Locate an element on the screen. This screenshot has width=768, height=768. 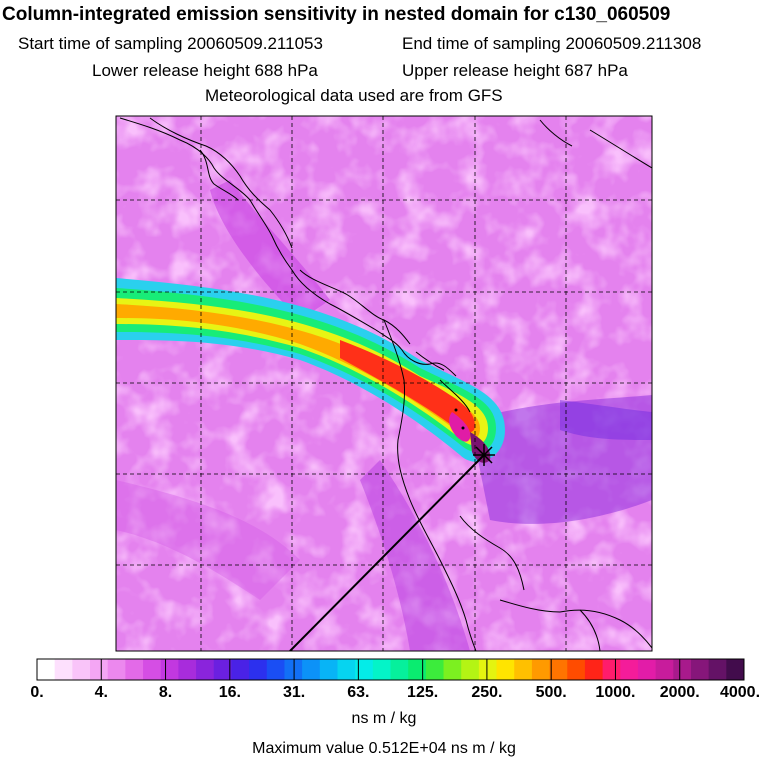
colorbar-tick-label: 4000. is located at coordinates (740, 692).